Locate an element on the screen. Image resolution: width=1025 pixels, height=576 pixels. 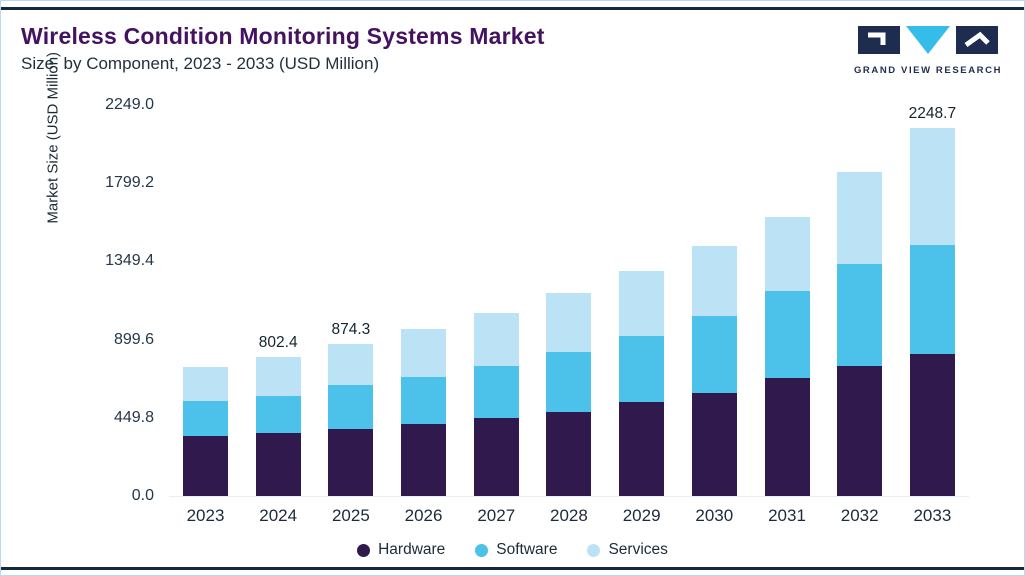
brand-logo: GRAND VIEW RESEARCH is located at coordinates (928, 50).